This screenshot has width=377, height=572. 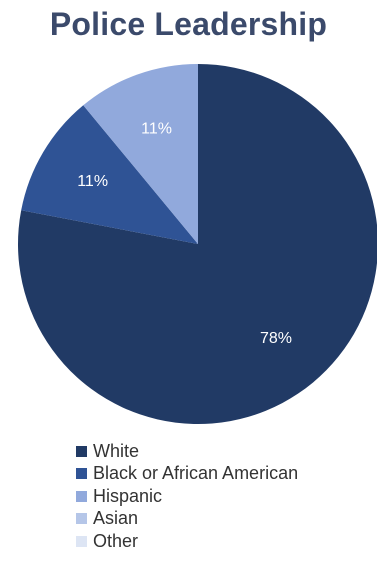 I want to click on legend-label: Black or African American, so click(x=196, y=473).